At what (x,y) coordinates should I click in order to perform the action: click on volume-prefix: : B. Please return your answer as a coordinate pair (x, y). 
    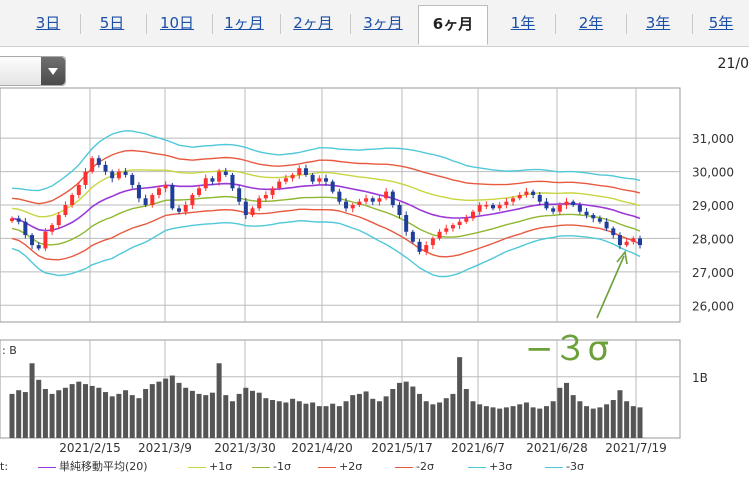
    Looking at the image, I should click on (9, 350).